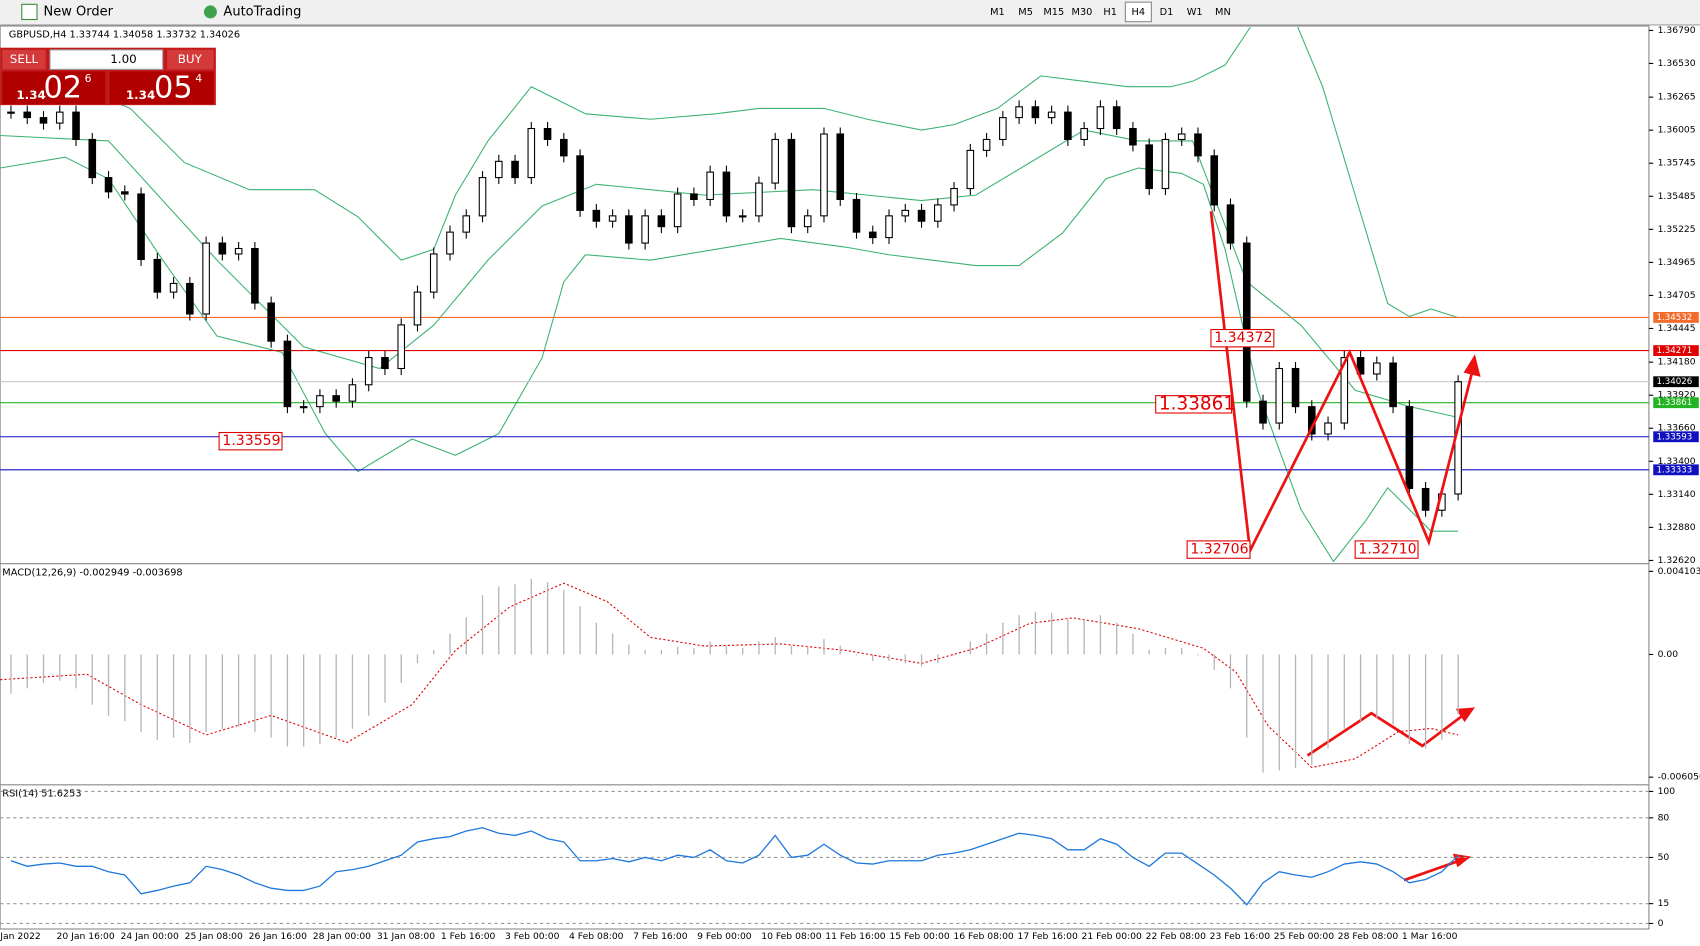 Image resolution: width=1700 pixels, height=946 pixels. I want to click on time-label: 28 Jan 00:00, so click(342, 936).